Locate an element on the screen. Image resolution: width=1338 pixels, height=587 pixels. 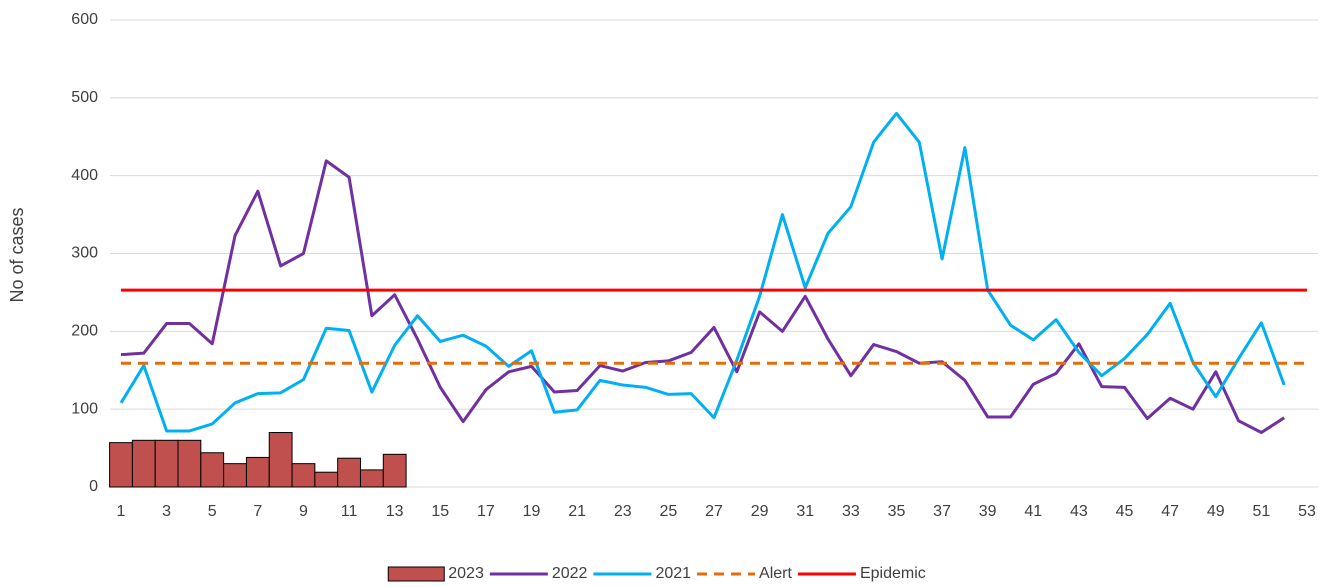
y-tick-label: 200 is located at coordinates (84, 331).